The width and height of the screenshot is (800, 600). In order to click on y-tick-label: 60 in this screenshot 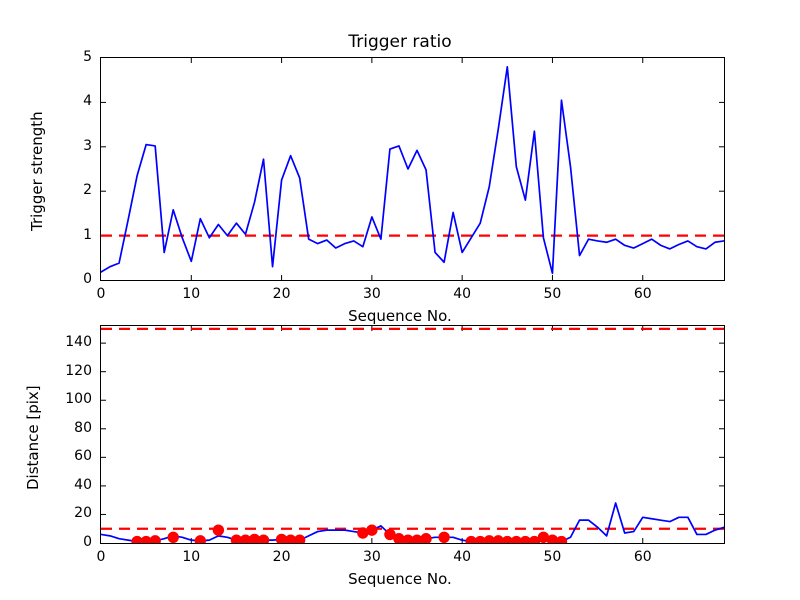, I will do `click(83, 456)`.